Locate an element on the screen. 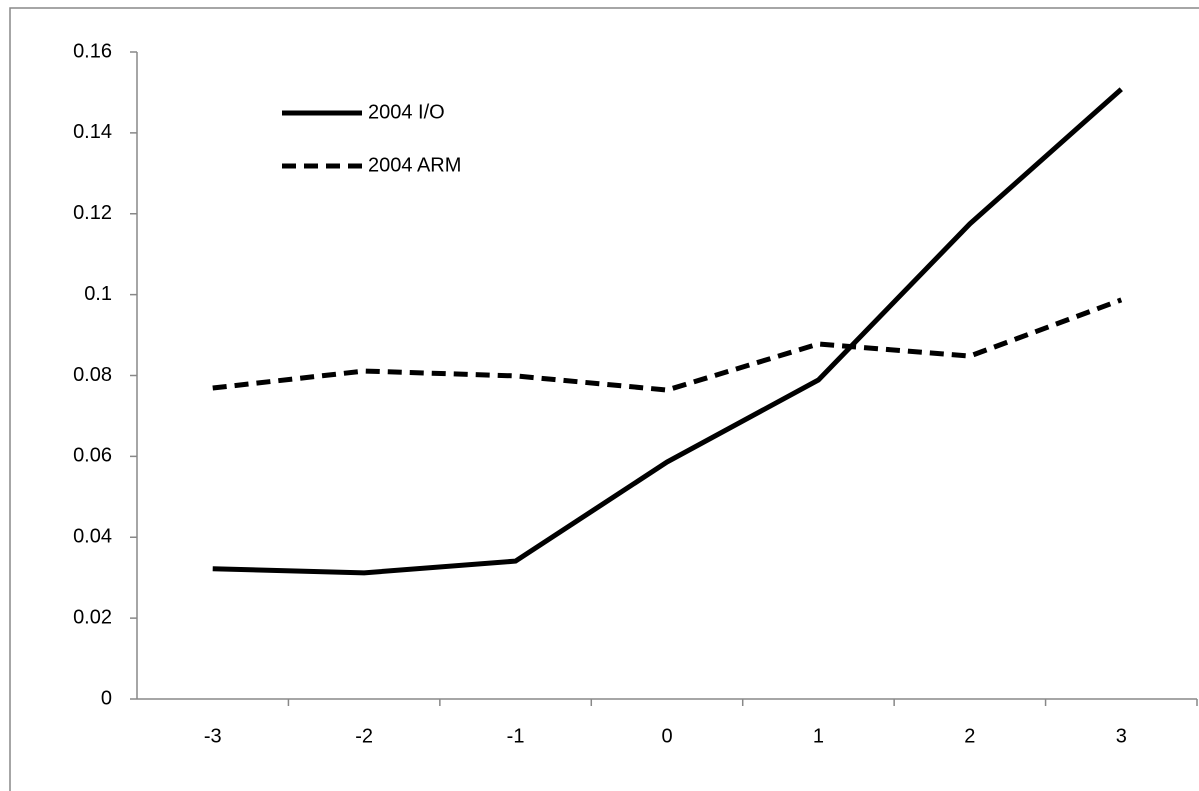 The height and width of the screenshot is (791, 1199). y-tick-label: 0.02 is located at coordinates (92, 617).